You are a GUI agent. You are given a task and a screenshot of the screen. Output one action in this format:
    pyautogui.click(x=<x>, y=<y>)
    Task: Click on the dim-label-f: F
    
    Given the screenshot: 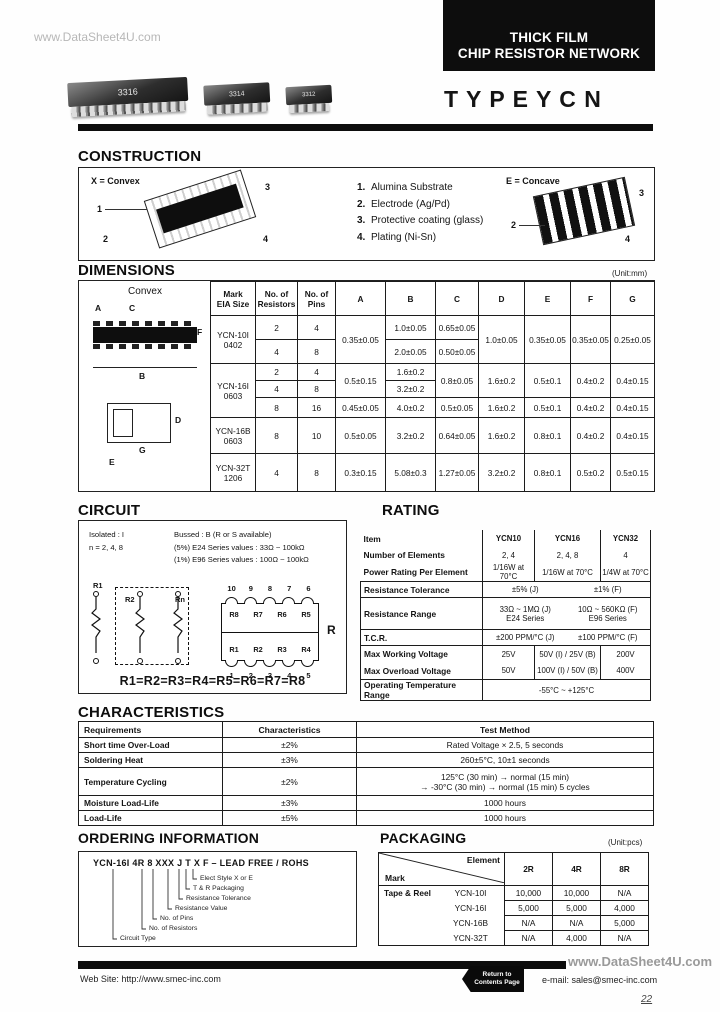 What is the action you would take?
    pyautogui.click(x=200, y=332)
    